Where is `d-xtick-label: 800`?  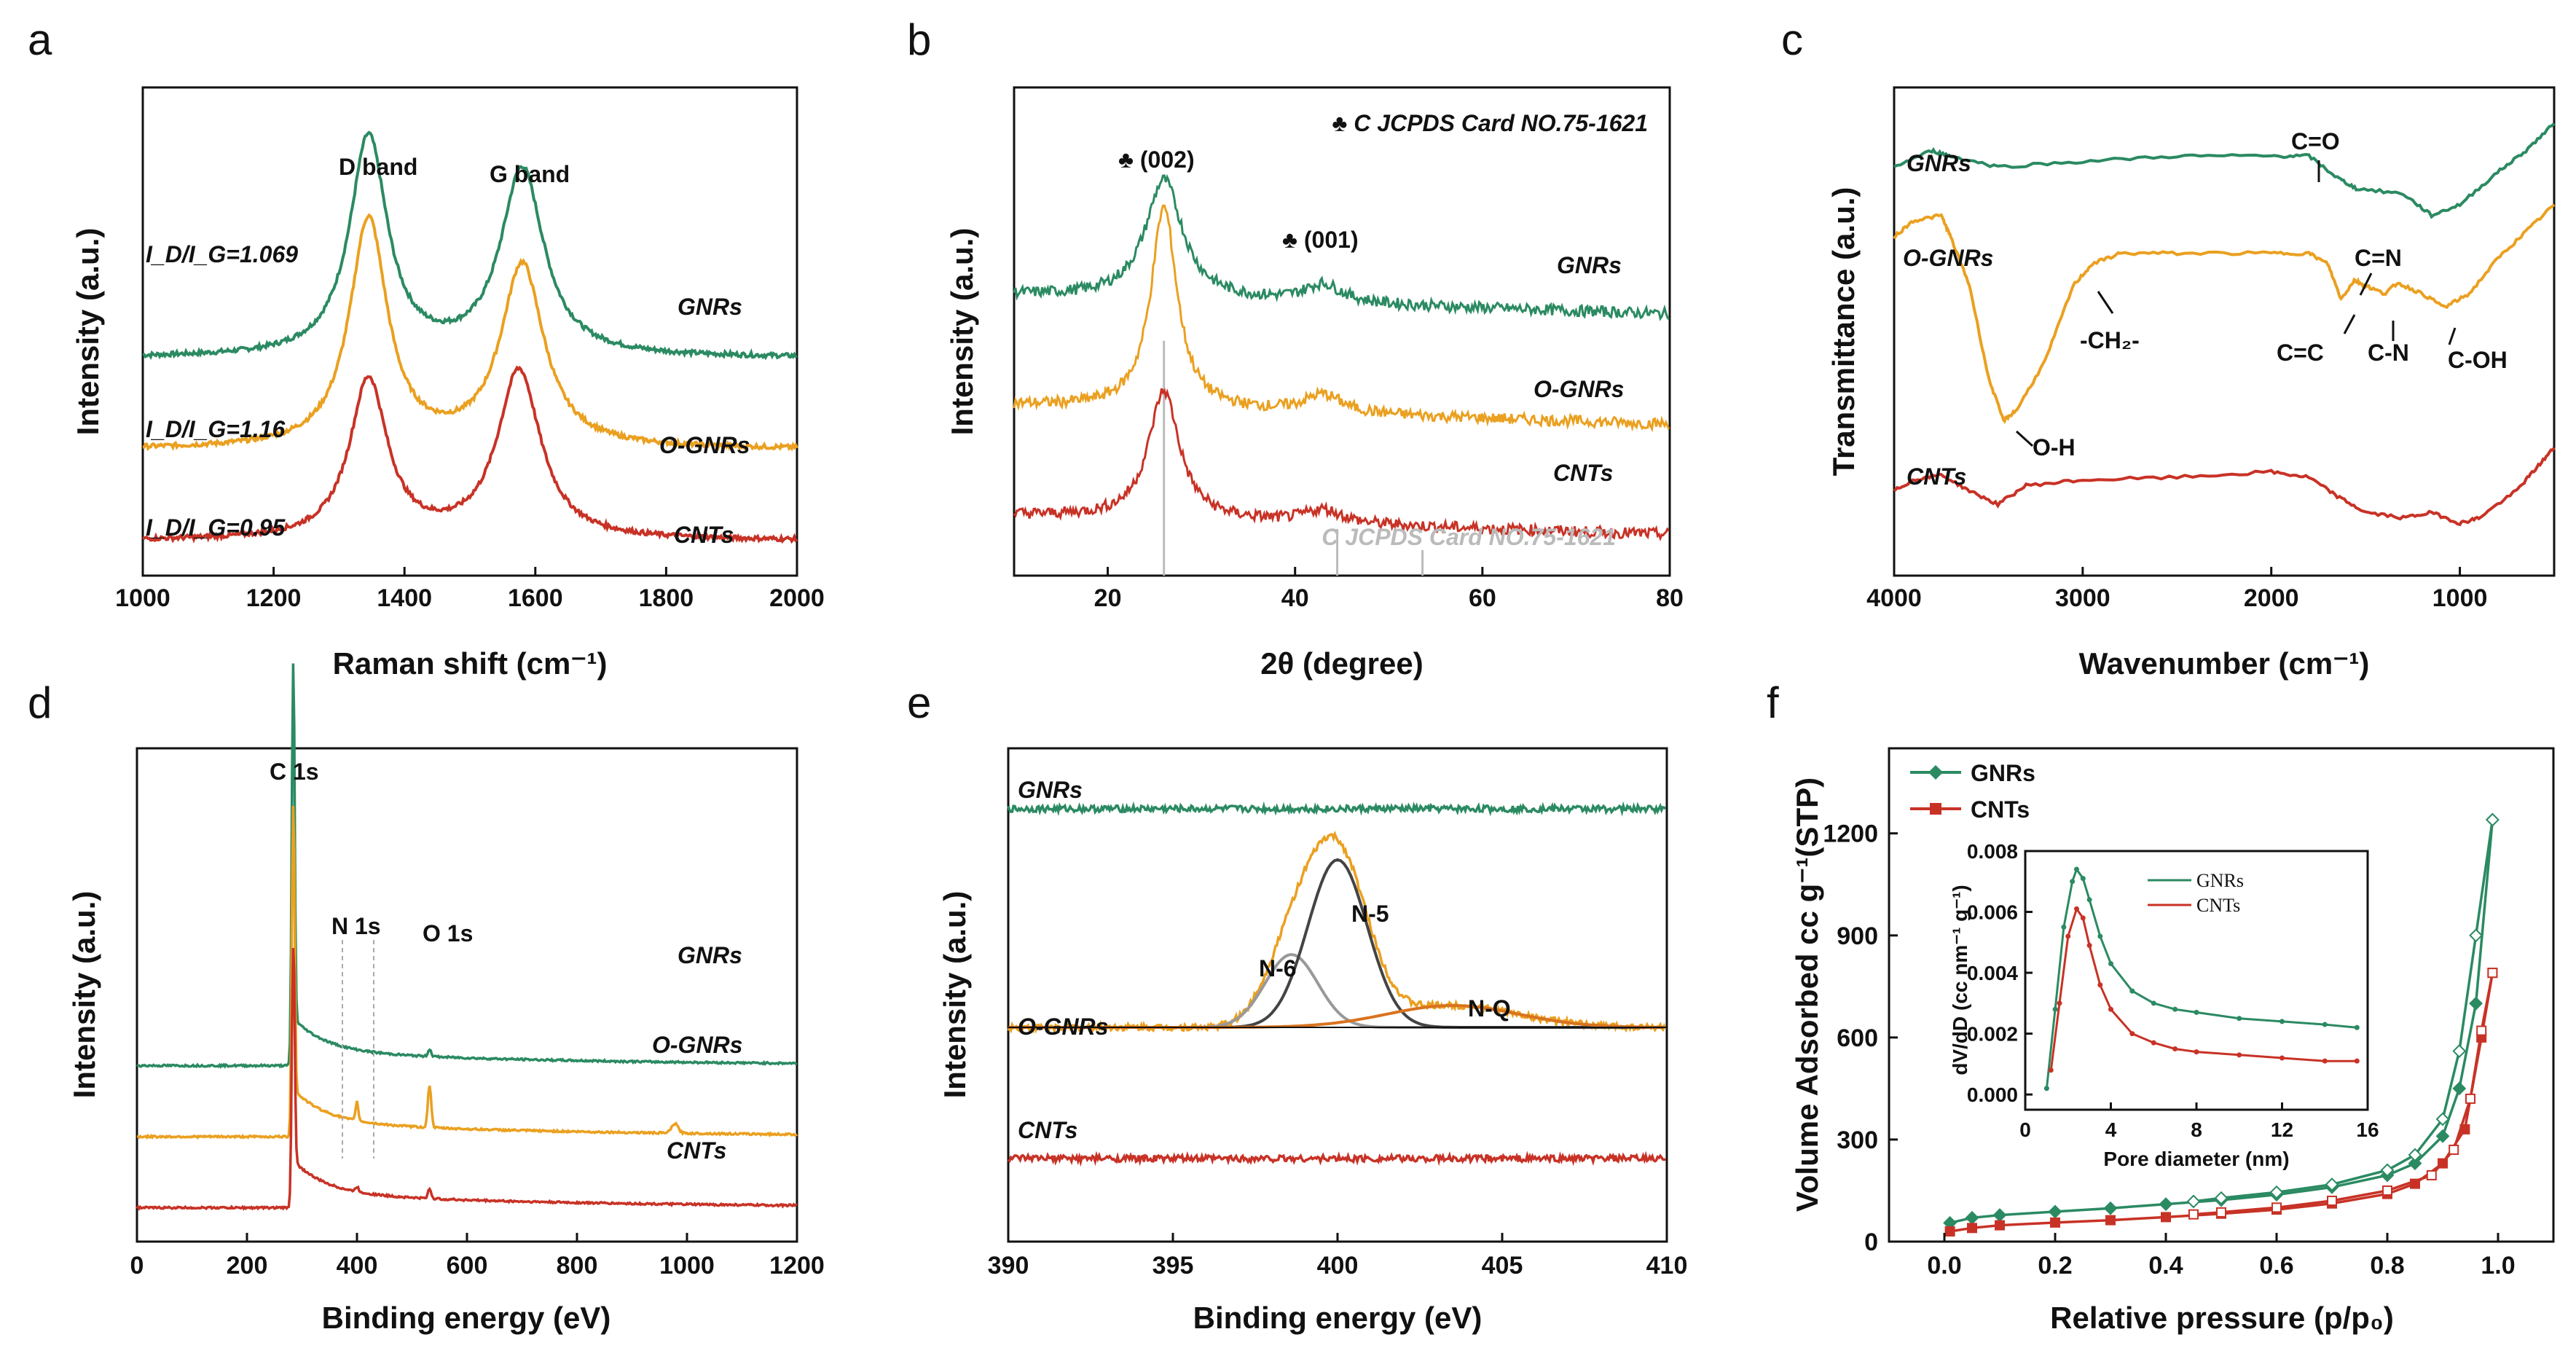 d-xtick-label: 800 is located at coordinates (577, 1265).